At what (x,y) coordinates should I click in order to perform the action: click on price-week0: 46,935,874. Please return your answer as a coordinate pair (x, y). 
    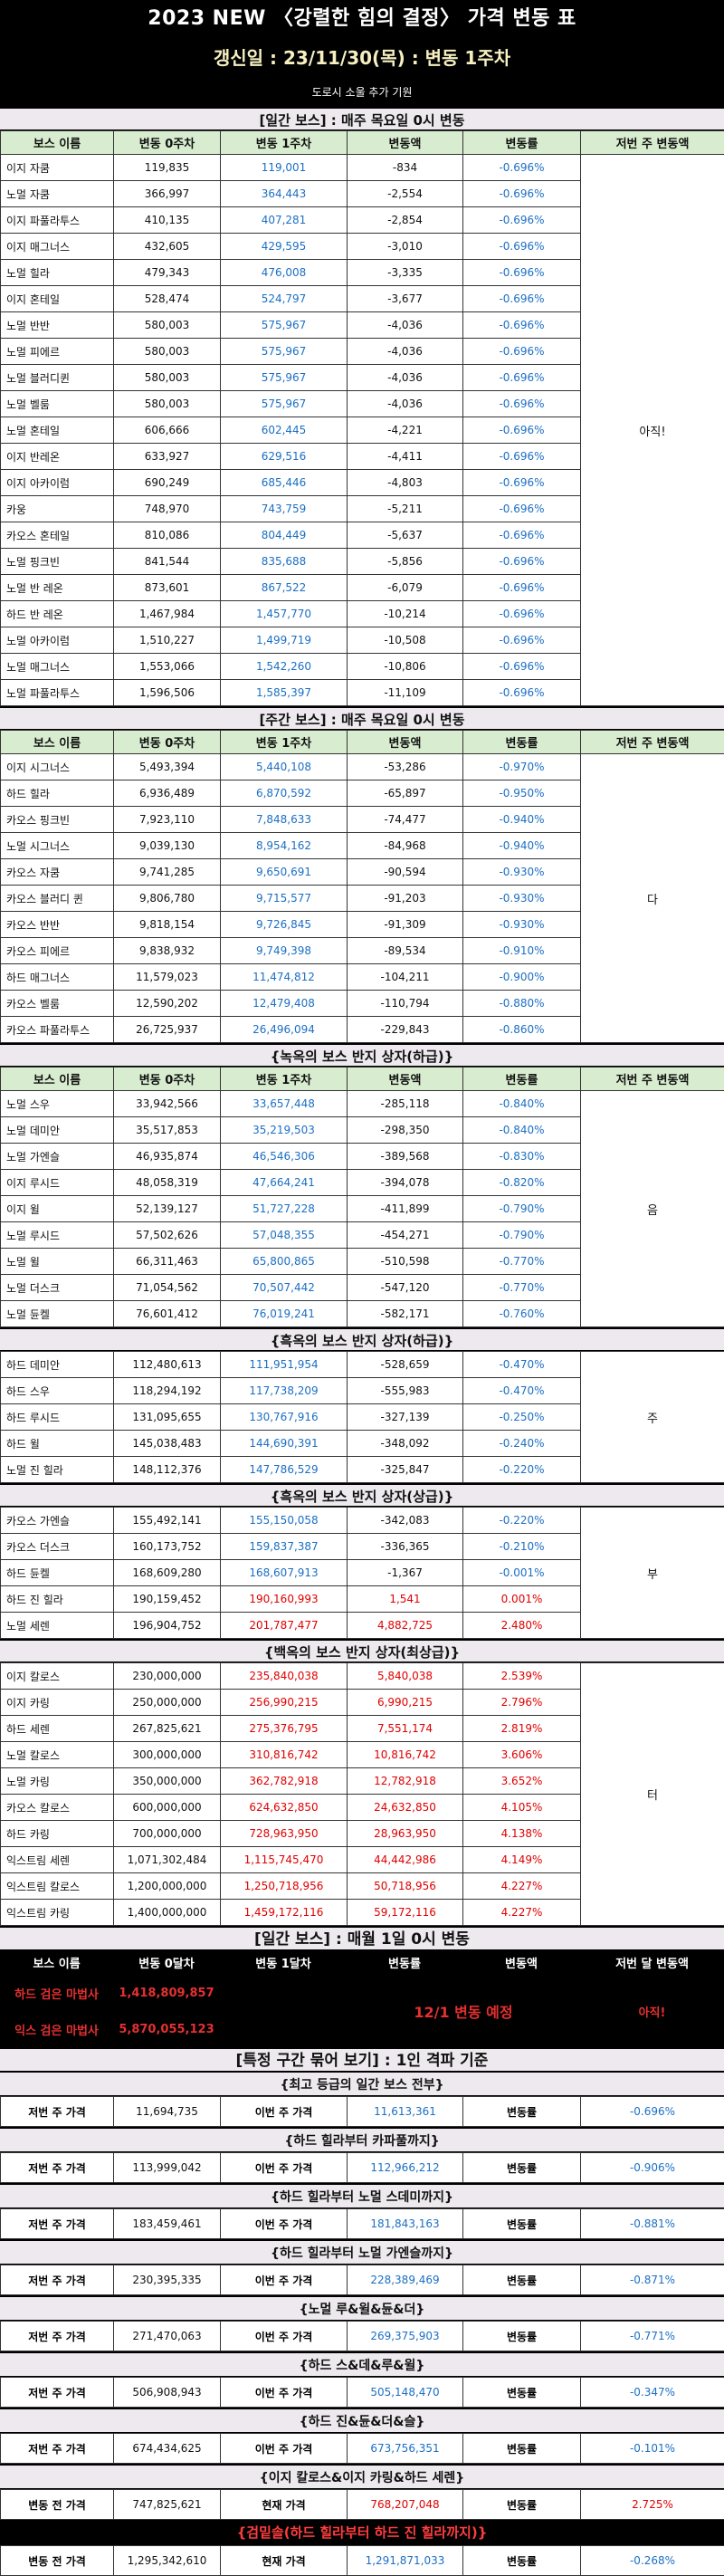
    Looking at the image, I should click on (168, 1157).